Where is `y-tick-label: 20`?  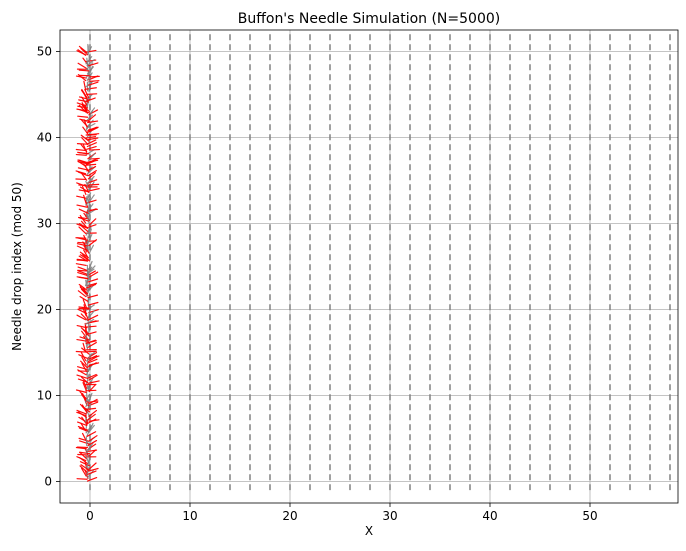
y-tick-label: 20 is located at coordinates (44, 310).